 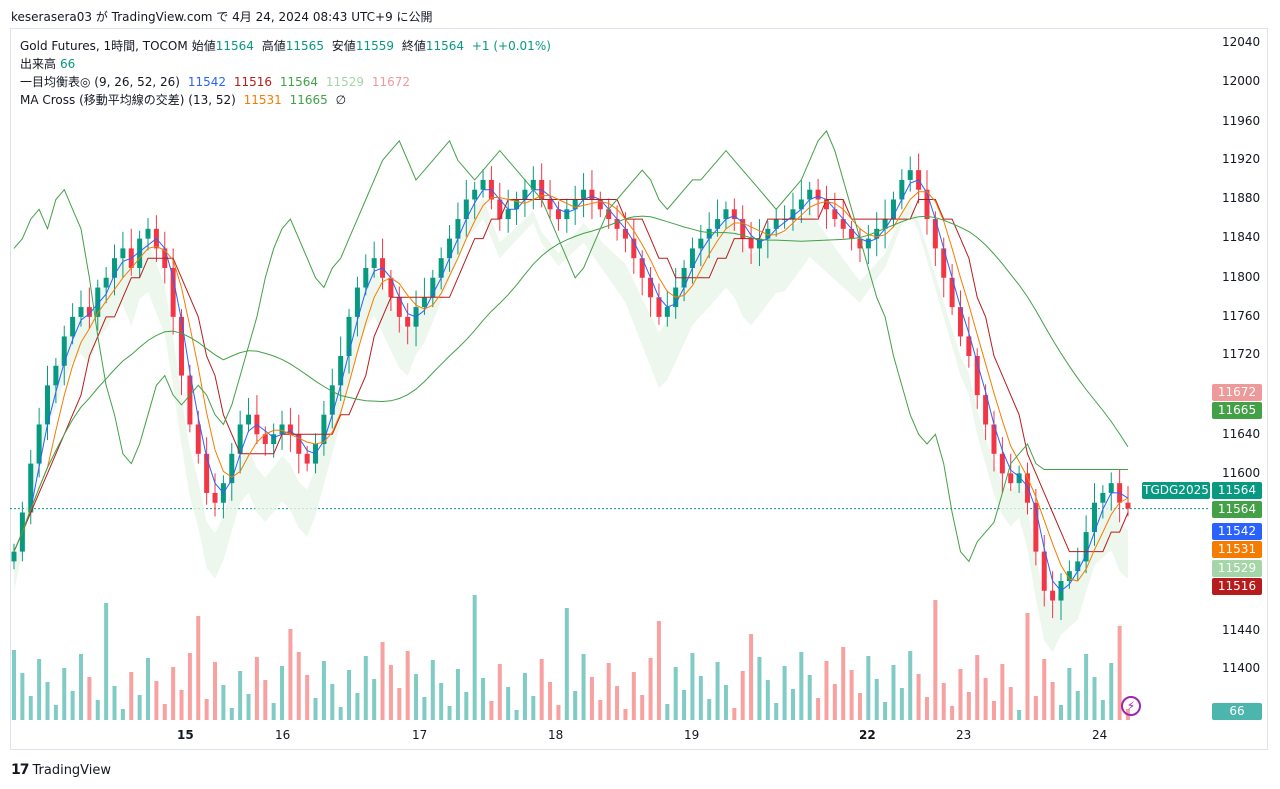 I want to click on price-axis-label: 11440, so click(x=1241, y=630).